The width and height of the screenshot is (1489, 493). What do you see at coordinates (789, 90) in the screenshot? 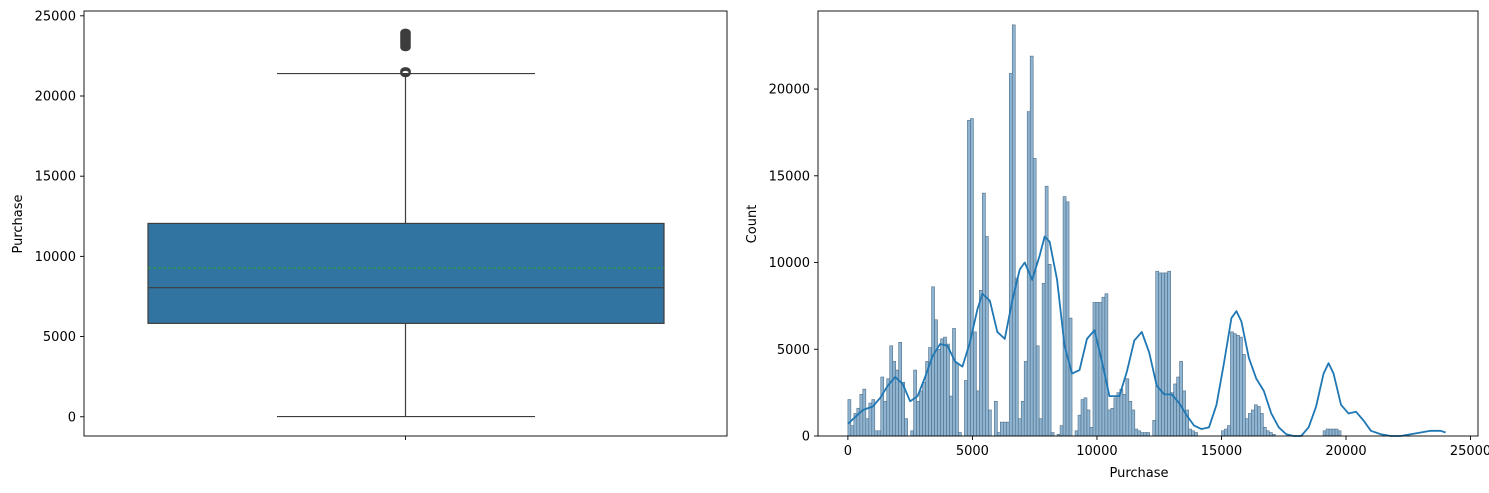
I see `histogram-y-tick-label: 20000` at bounding box center [789, 90].